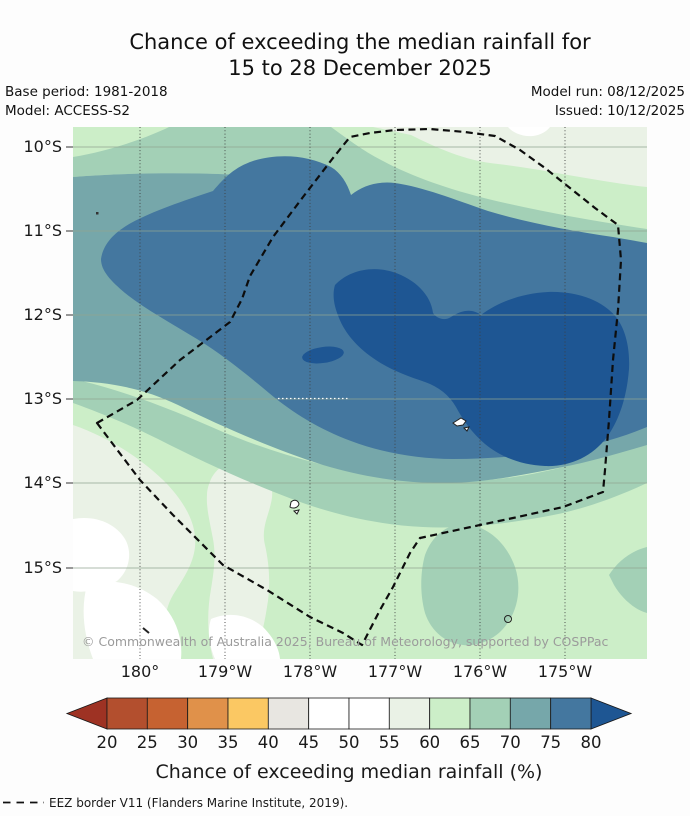 This screenshot has height=816, width=690. I want to click on colorbar-tick-40: 40, so click(268, 742).